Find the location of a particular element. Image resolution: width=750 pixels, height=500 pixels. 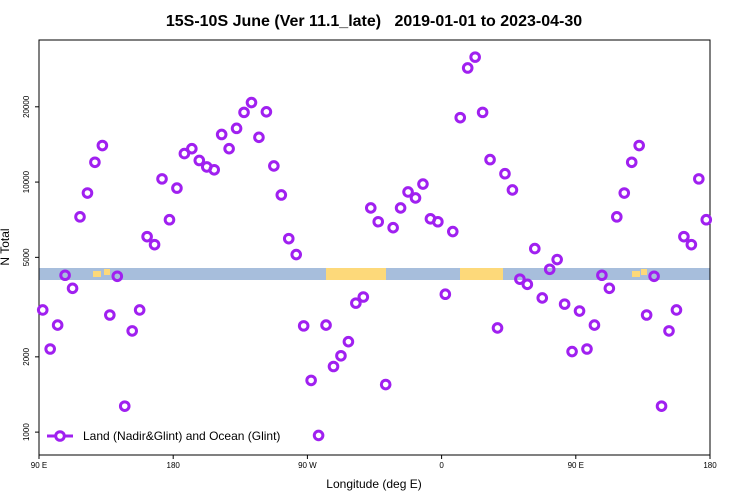

y-tick-label: 10000 is located at coordinates (26, 181).